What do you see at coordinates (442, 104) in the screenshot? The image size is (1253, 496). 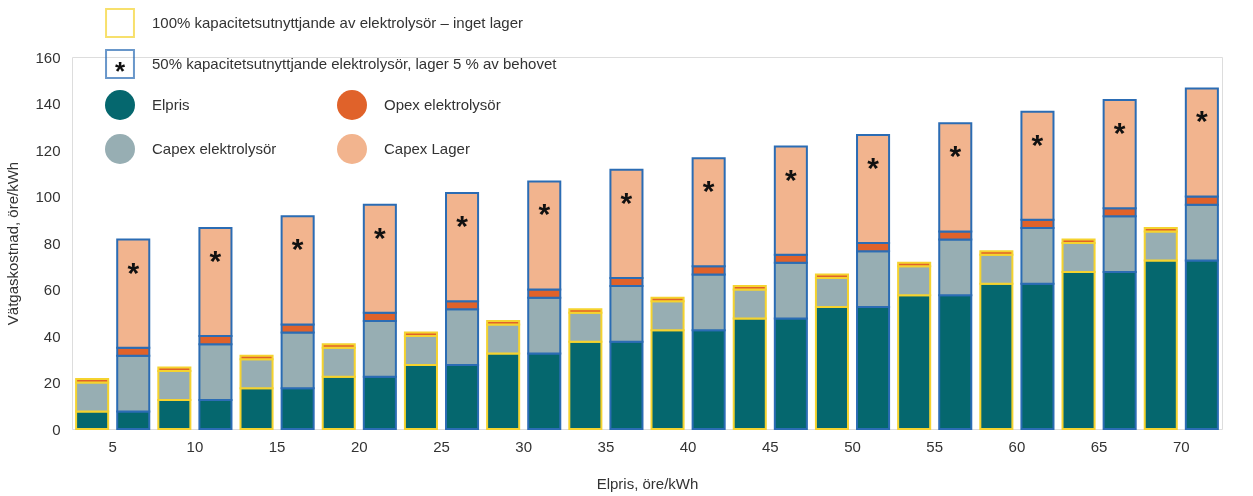 I see `legend-label: Opex elektrolysör` at bounding box center [442, 104].